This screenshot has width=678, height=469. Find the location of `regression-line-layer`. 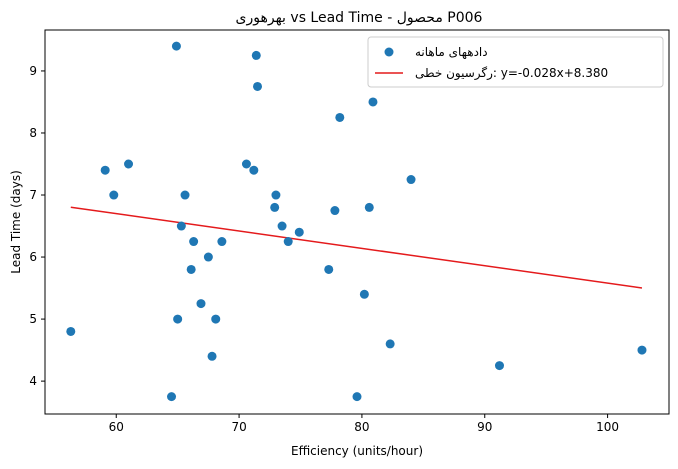

regression-line-layer is located at coordinates (356, 247).